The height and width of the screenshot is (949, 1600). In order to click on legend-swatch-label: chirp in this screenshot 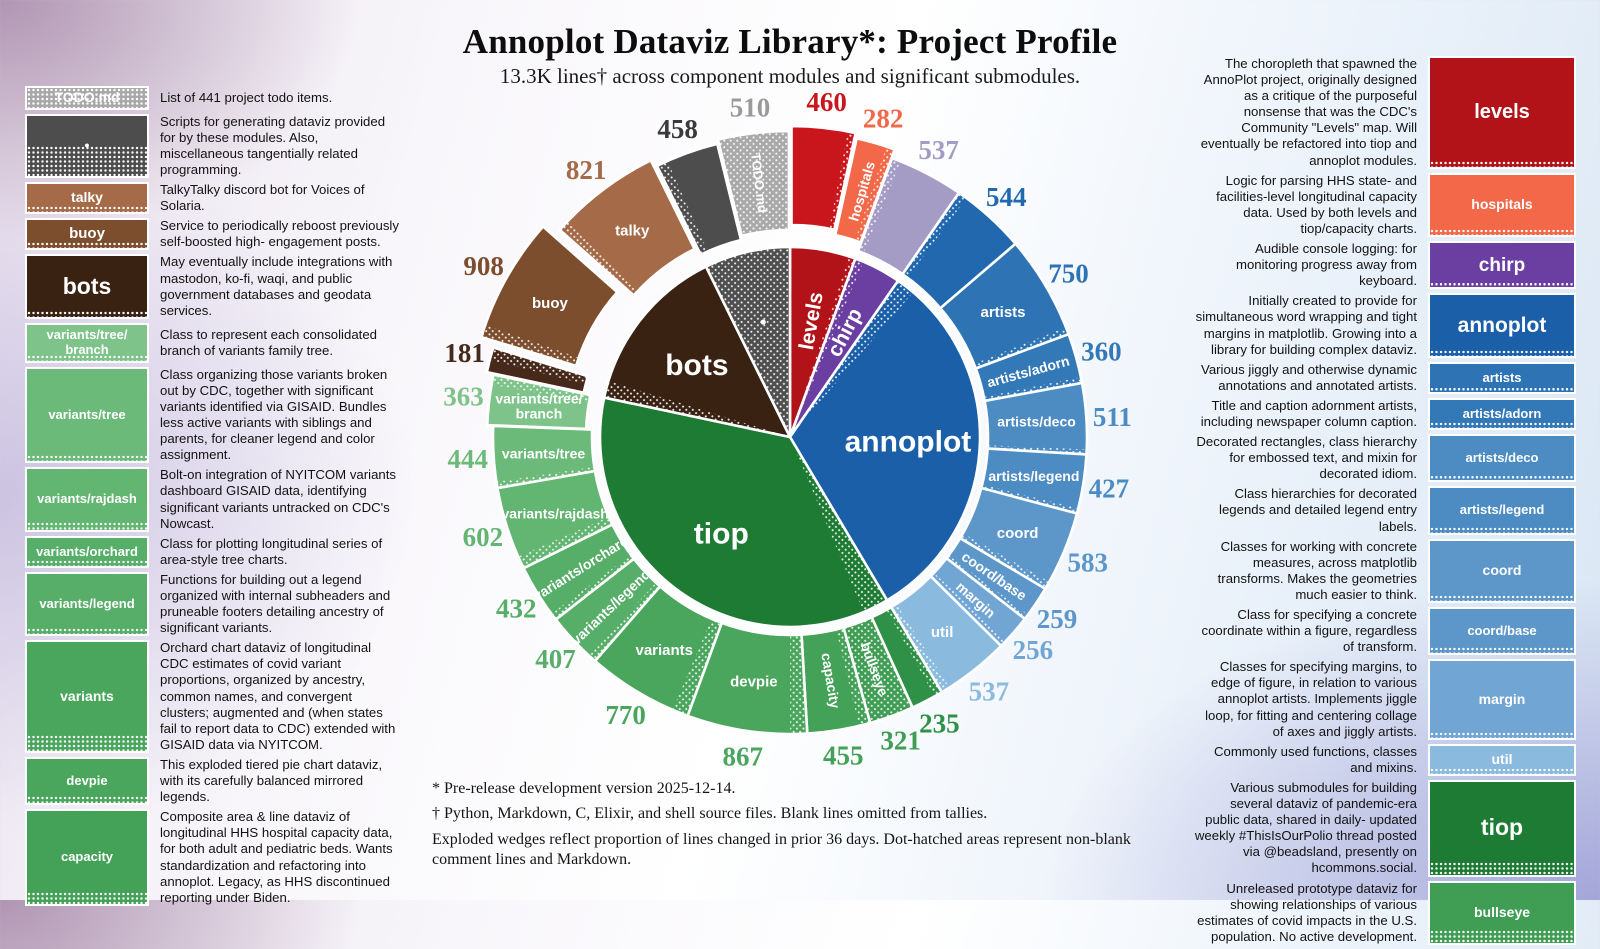, I will do `click(1502, 265)`.